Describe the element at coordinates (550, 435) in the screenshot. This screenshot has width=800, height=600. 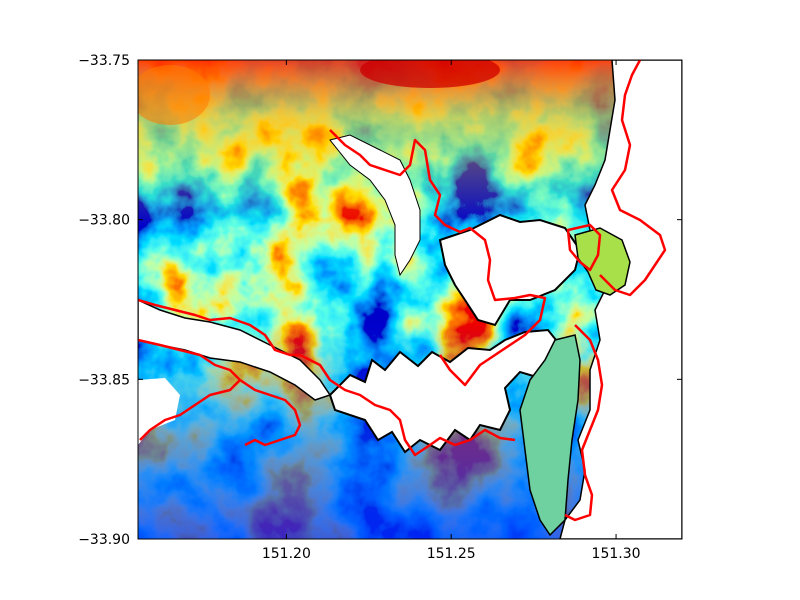
I see `south-head-land` at that location.